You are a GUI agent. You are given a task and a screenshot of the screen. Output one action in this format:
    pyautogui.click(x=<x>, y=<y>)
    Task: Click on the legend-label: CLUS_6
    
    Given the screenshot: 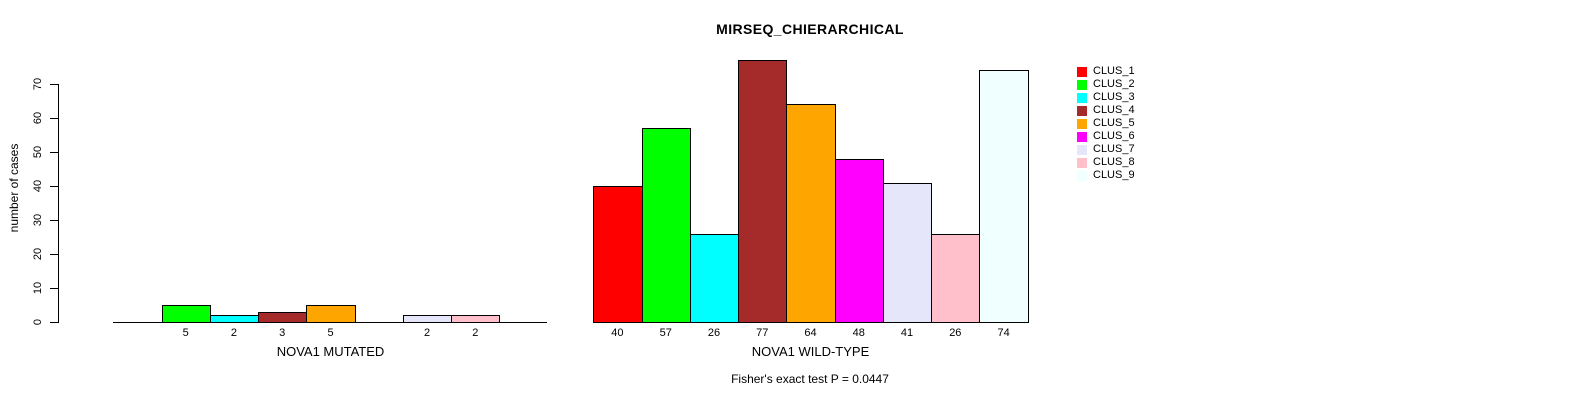 What is the action you would take?
    pyautogui.click(x=1114, y=136)
    